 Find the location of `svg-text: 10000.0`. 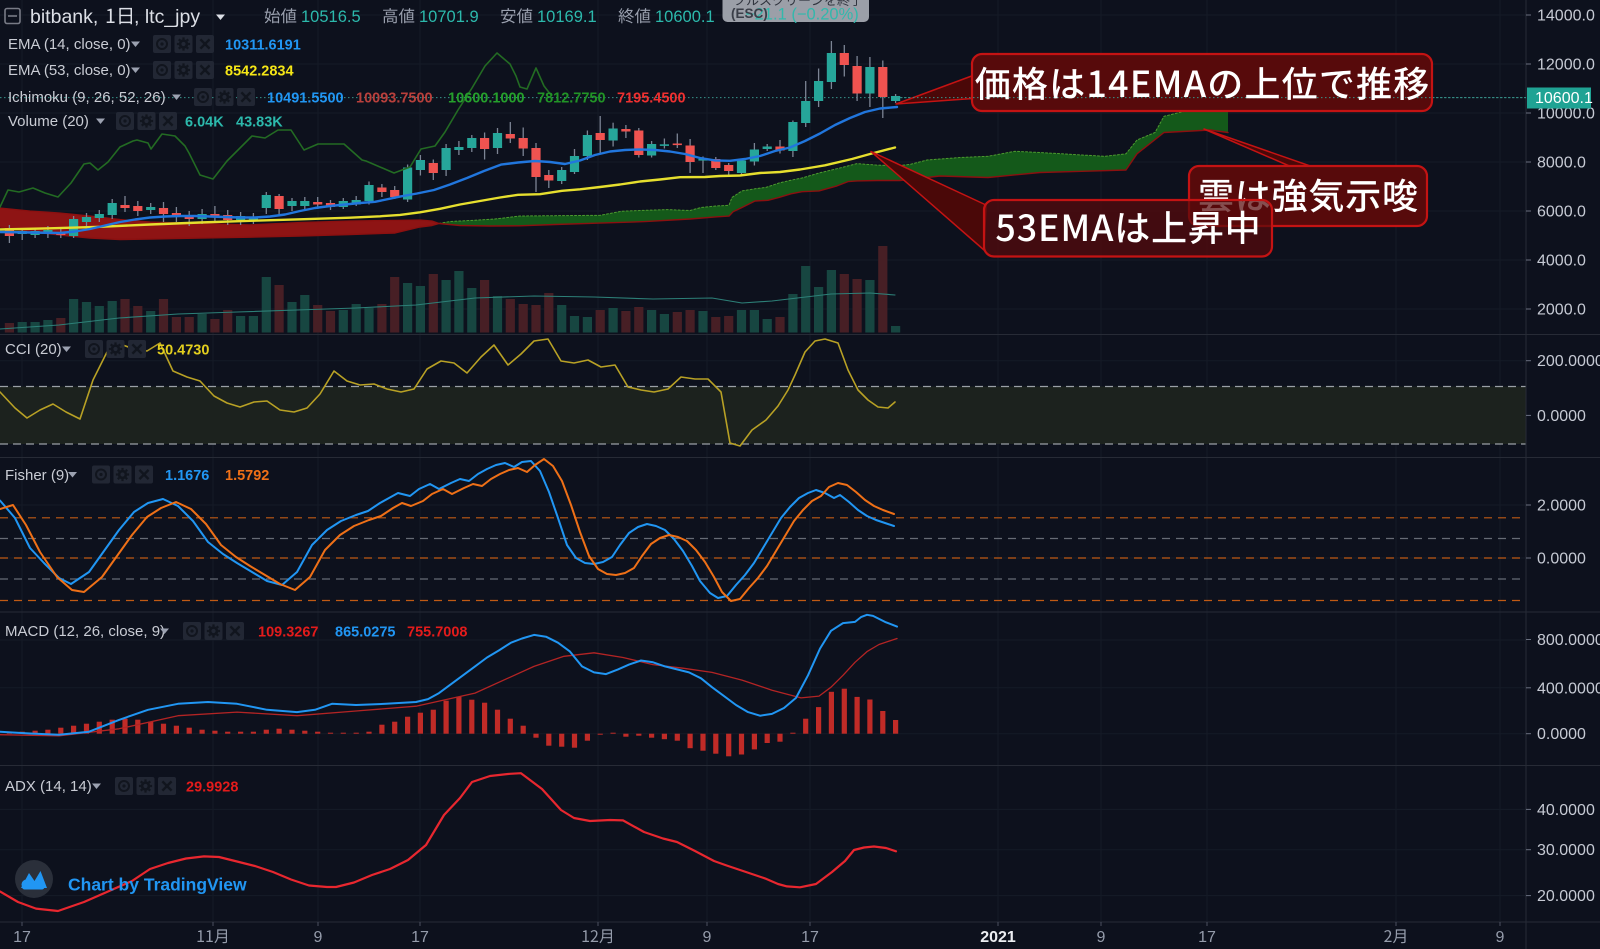

svg-text: 10000.0 is located at coordinates (1566, 114).